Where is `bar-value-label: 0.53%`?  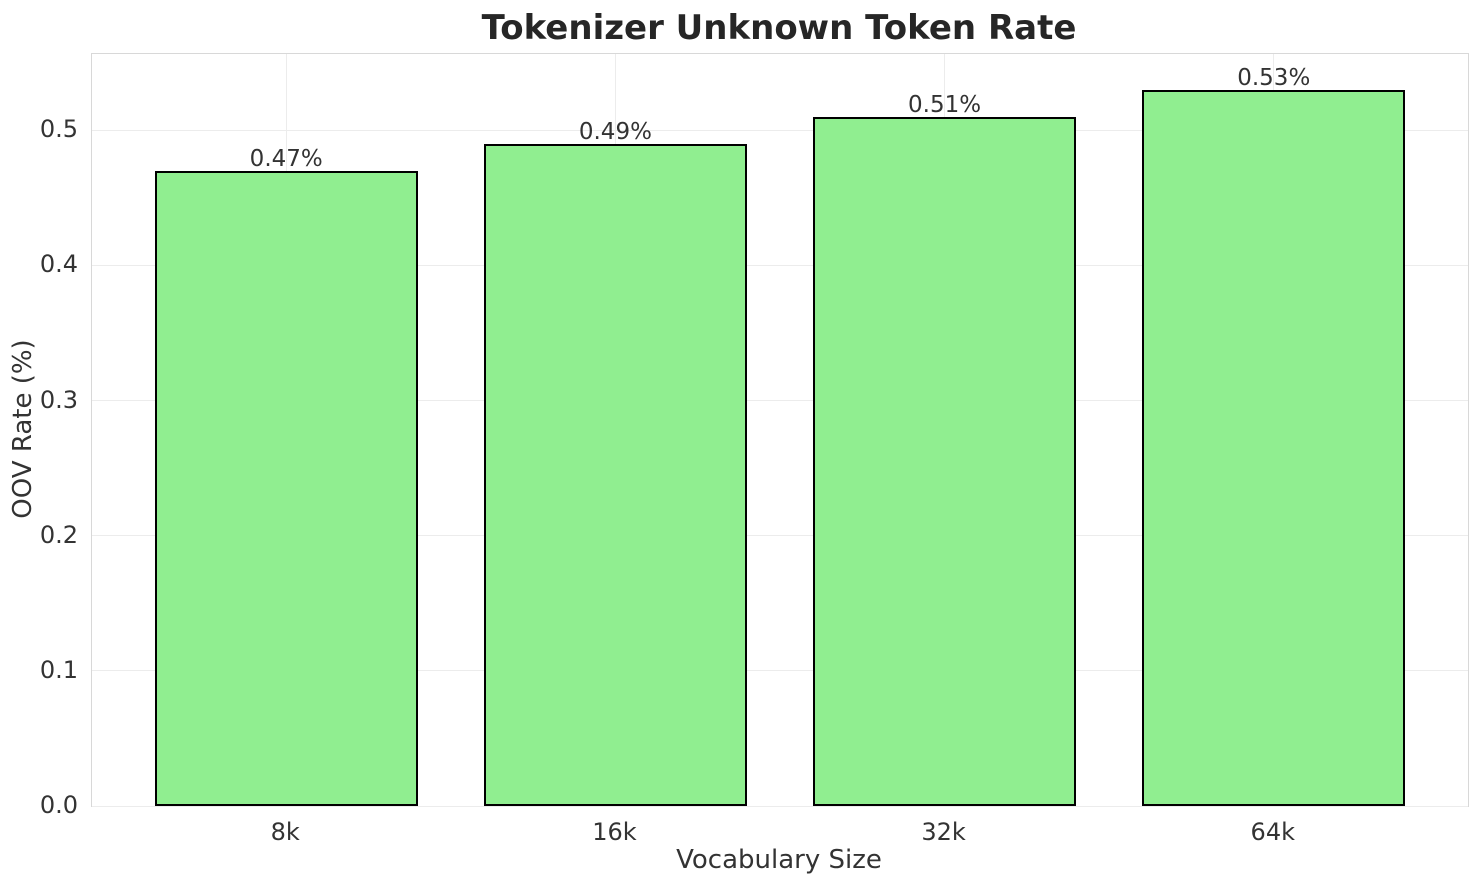 bar-value-label: 0.53% is located at coordinates (1274, 77).